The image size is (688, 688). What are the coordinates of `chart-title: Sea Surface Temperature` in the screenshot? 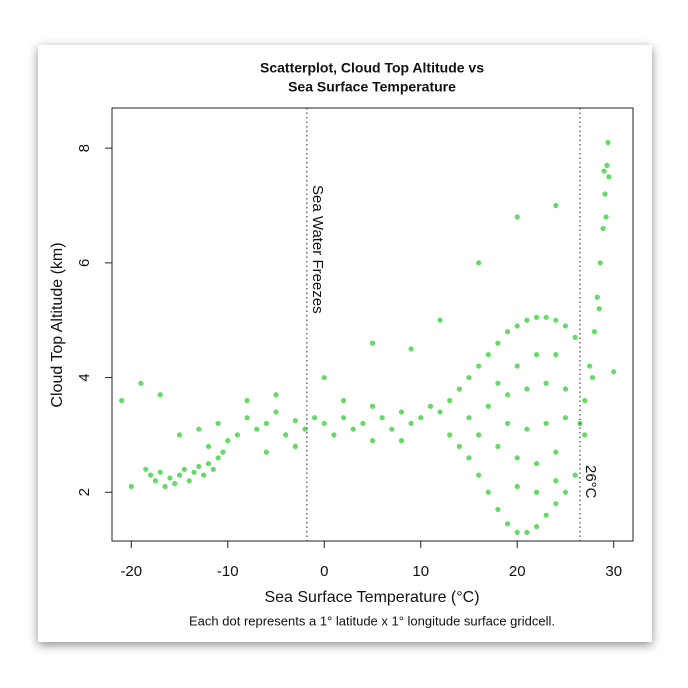 It's located at (372, 87).